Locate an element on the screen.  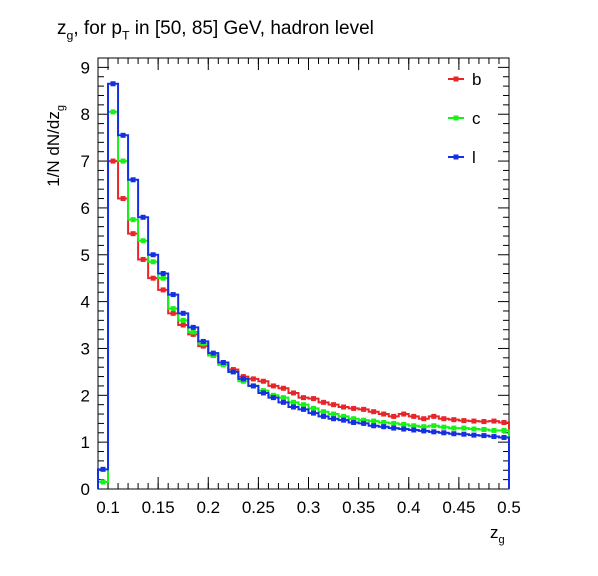
y-axis-label: 1/N dN/dzg is located at coordinates (55, 146).